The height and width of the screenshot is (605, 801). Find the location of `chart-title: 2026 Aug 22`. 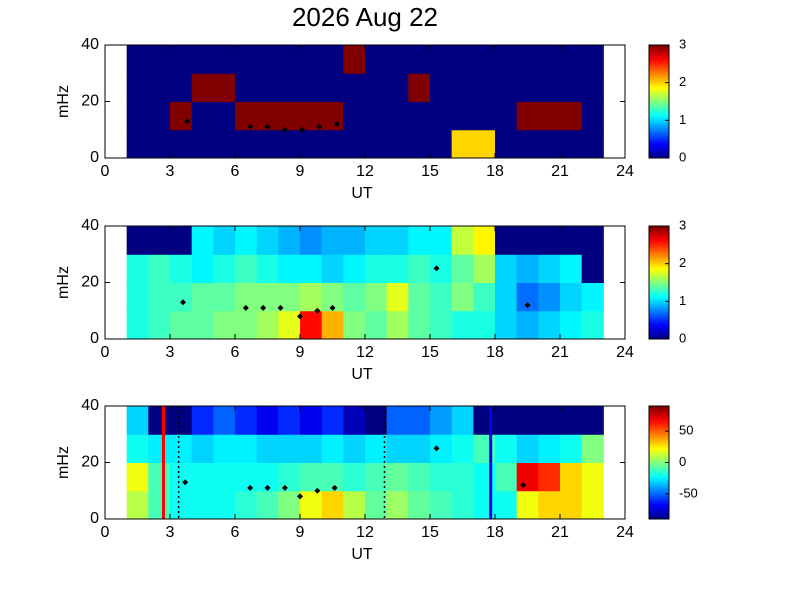

chart-title: 2026 Aug 22 is located at coordinates (365, 17).